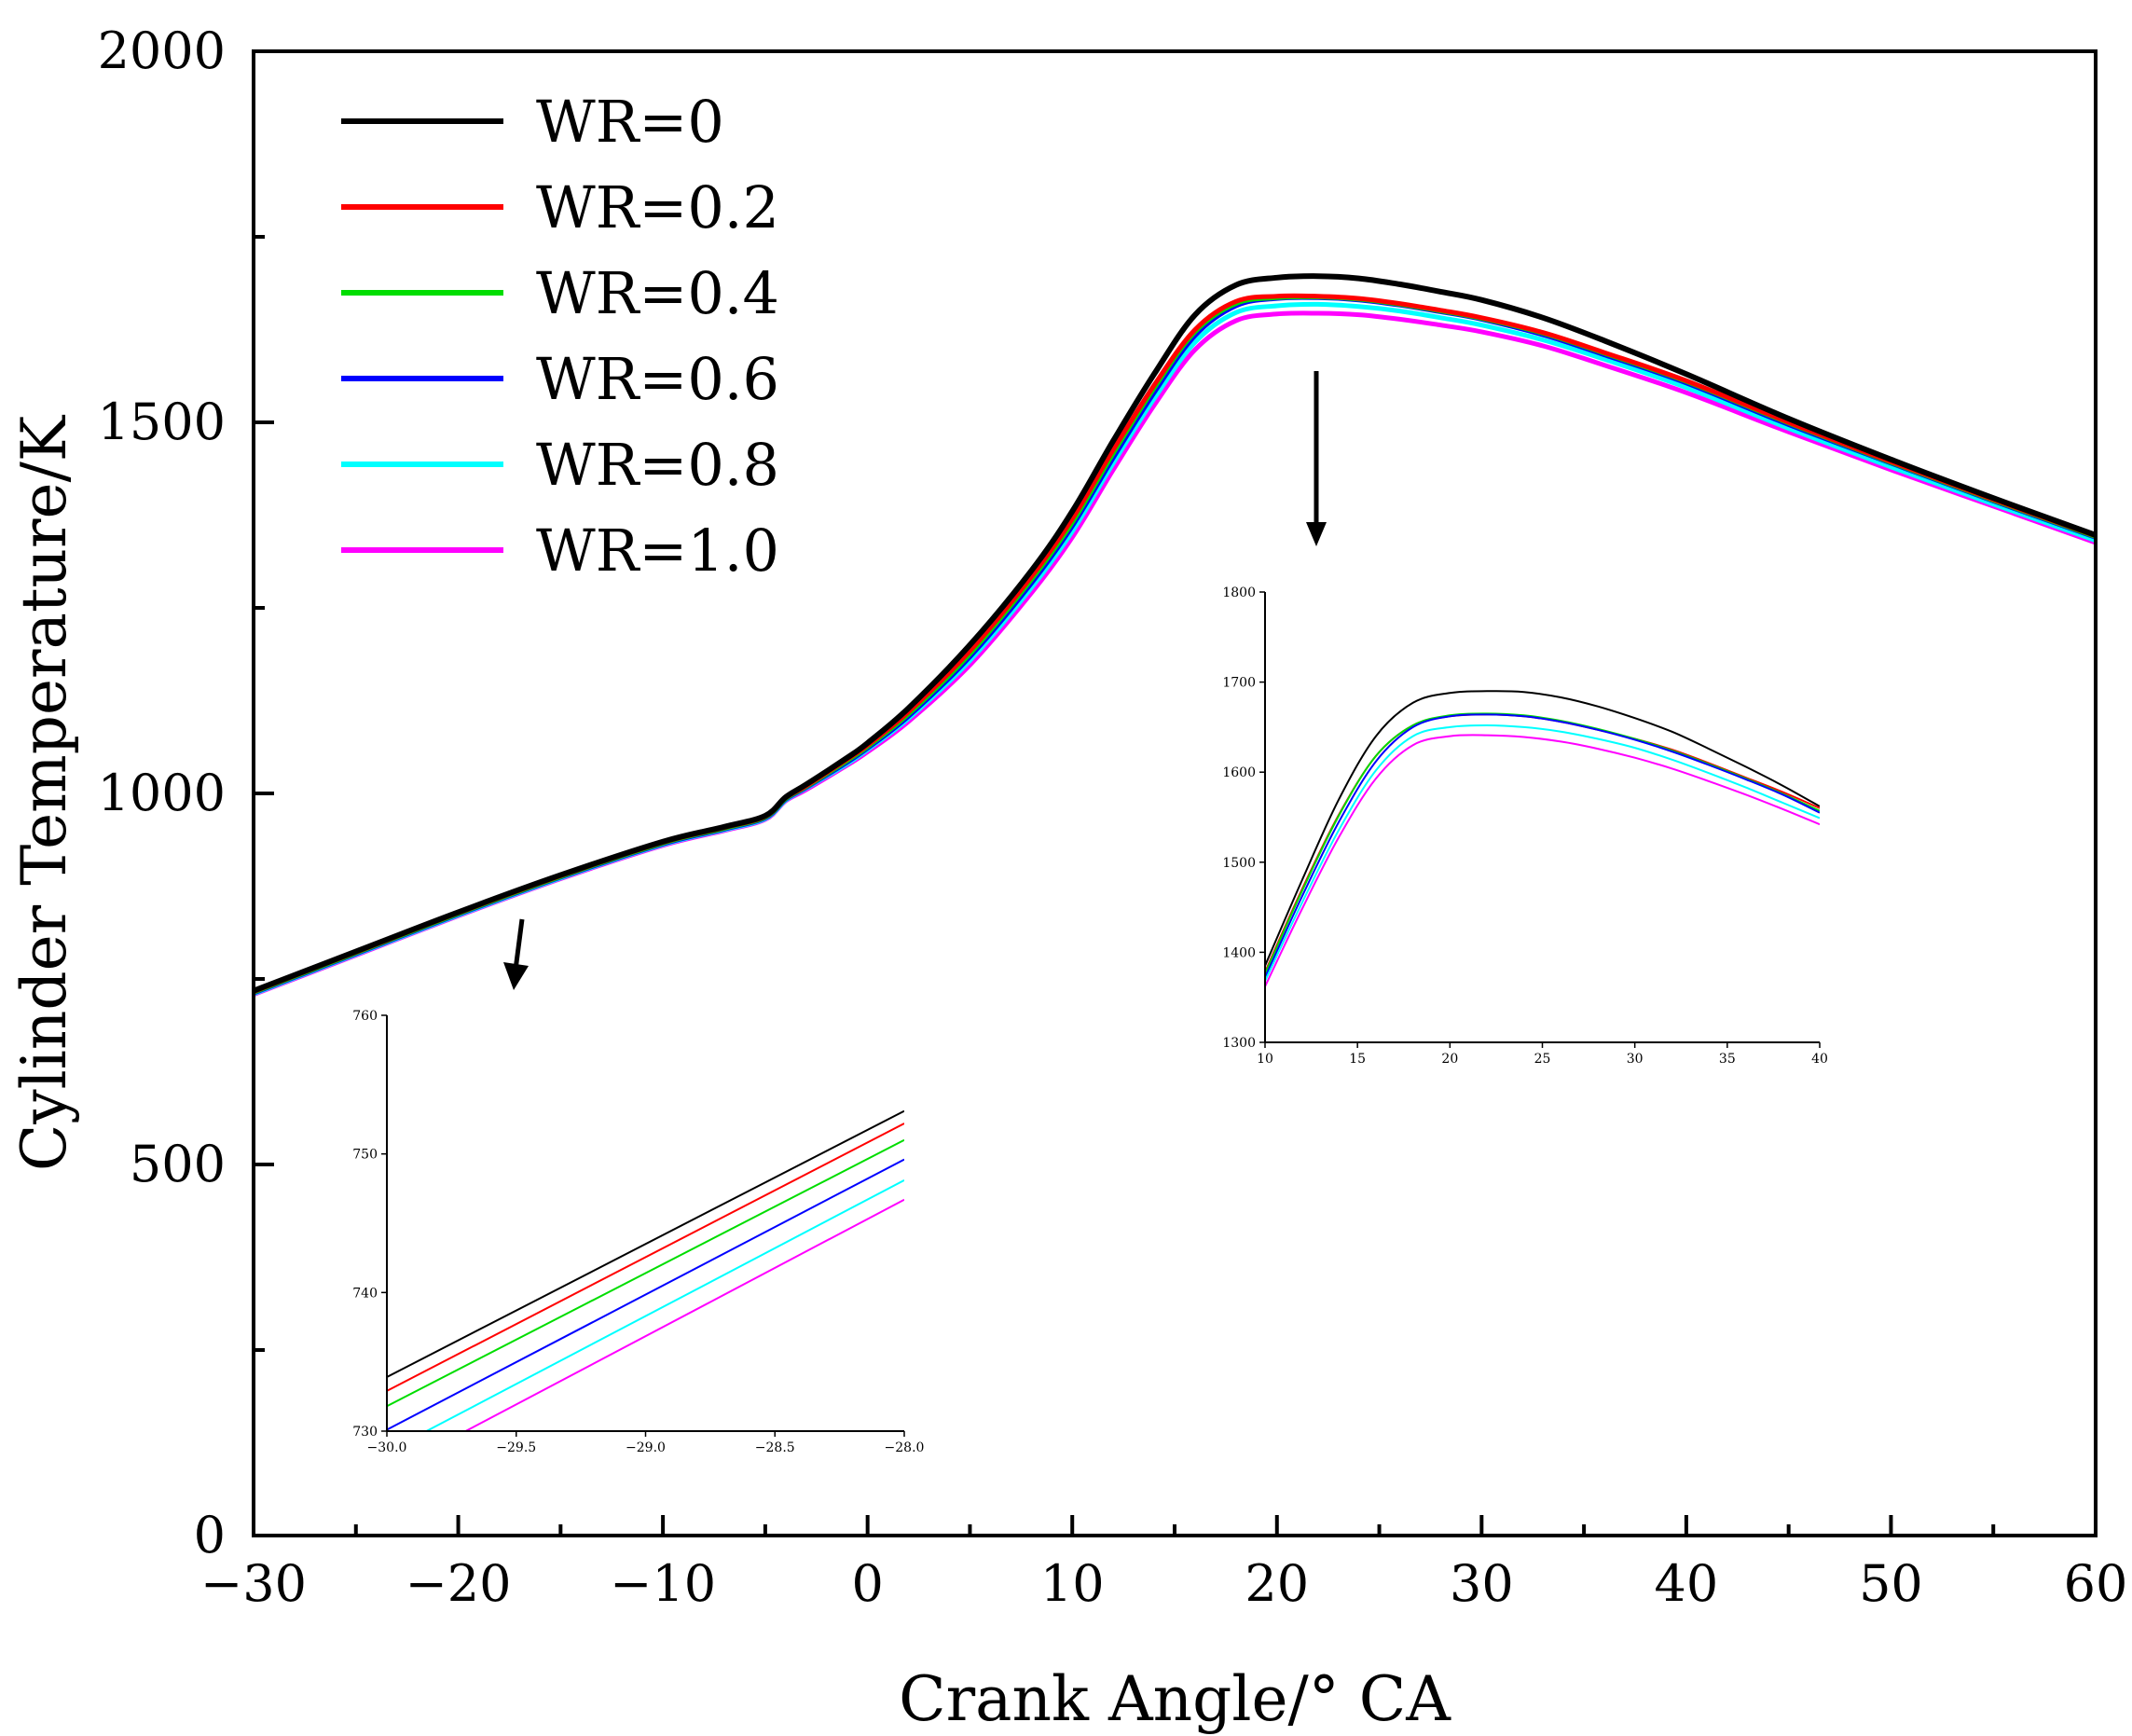 The image size is (2132, 1736). Describe the element at coordinates (1239, 1043) in the screenshot. I see `inset-right-y-tick-label: 1300` at that location.